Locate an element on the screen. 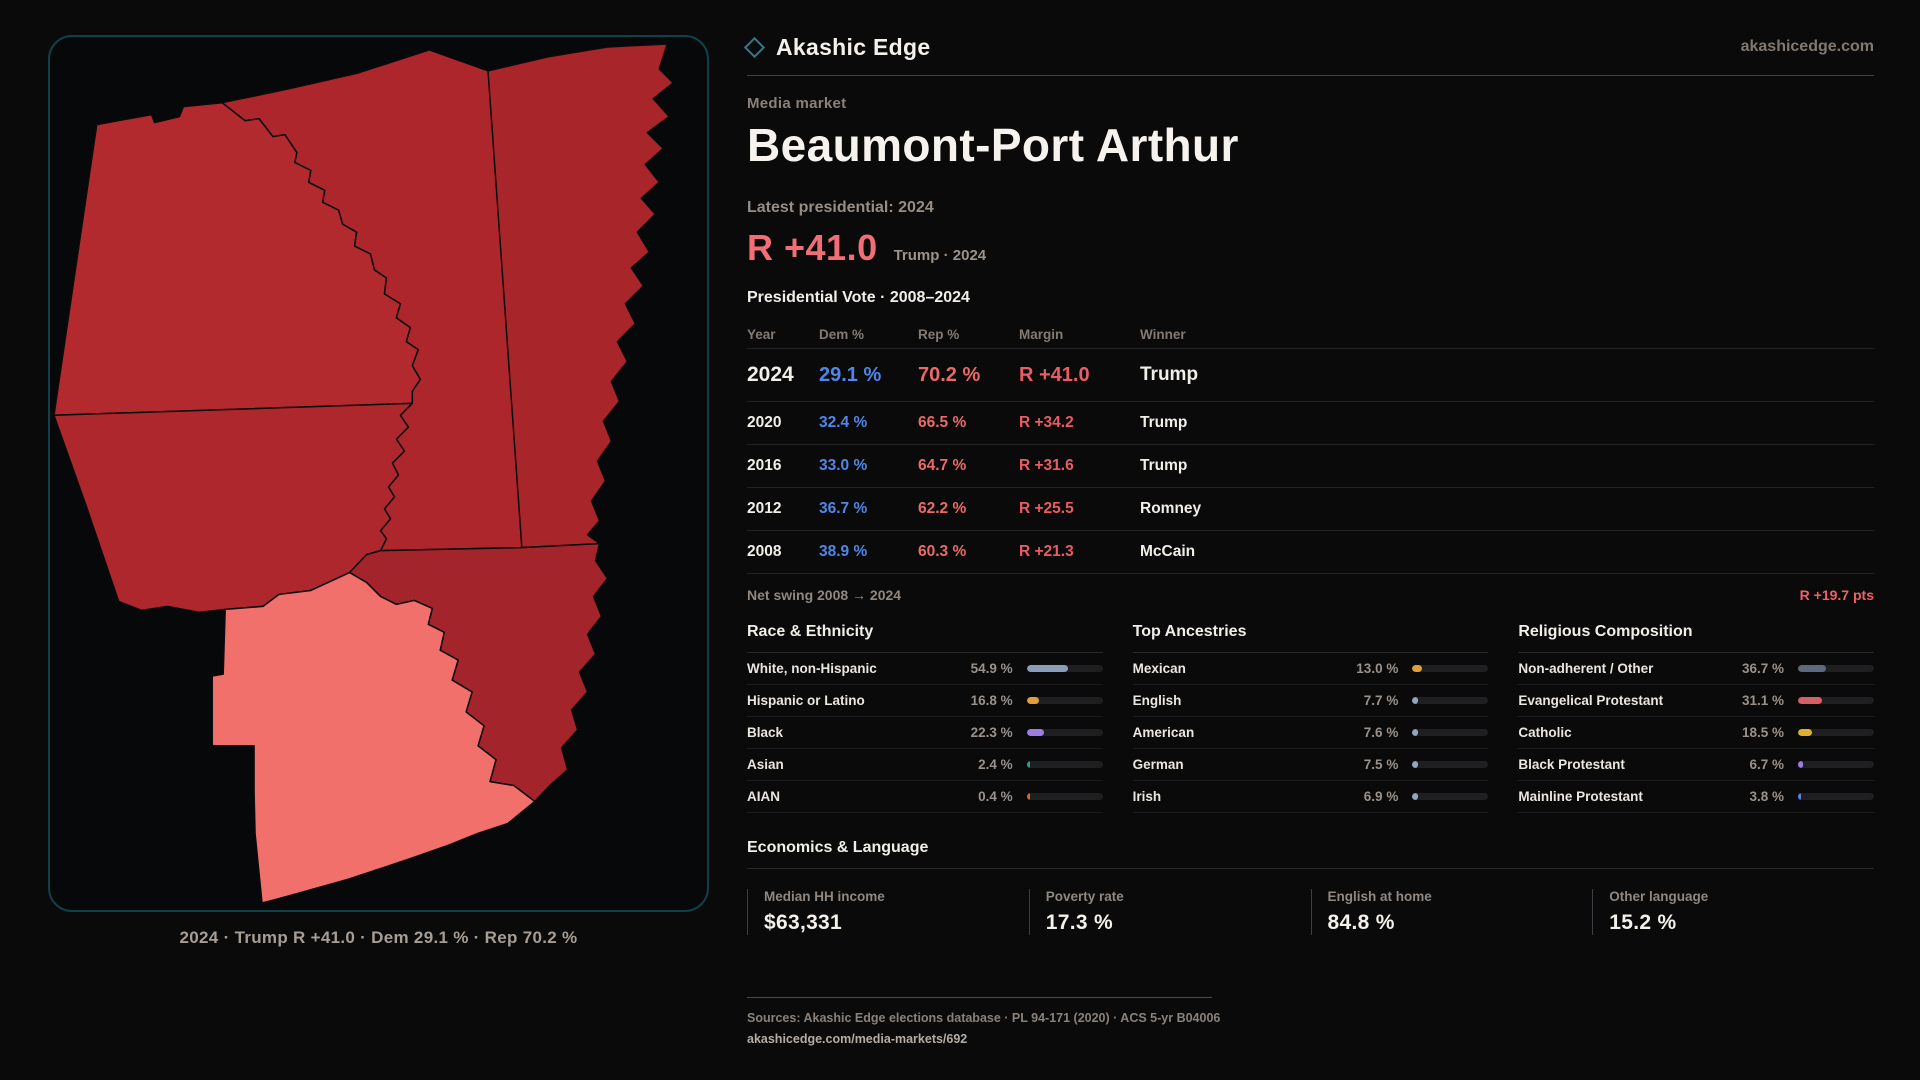 This screenshot has height=1080, width=1920. stat-poverty-rate: Poverty rate 17.3 % is located at coordinates (1169, 912).